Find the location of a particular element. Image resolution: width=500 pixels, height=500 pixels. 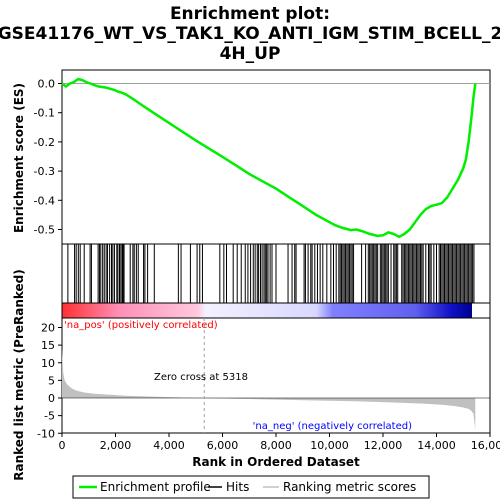

x-tick-label: 2,000 is located at coordinates (116, 445).